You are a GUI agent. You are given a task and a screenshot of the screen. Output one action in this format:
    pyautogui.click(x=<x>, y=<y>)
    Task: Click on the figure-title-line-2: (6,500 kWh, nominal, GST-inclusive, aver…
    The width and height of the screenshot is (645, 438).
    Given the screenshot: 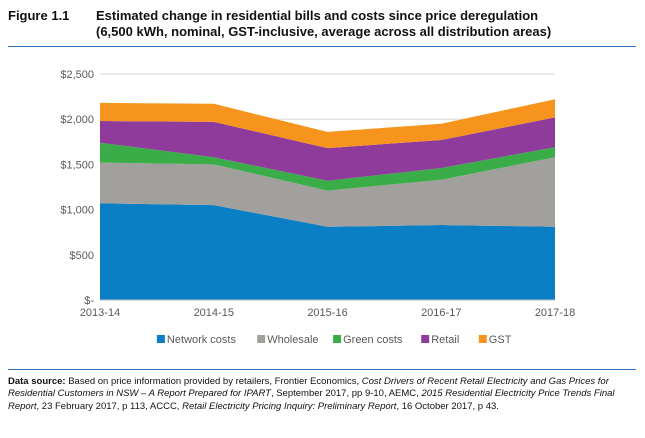 What is the action you would take?
    pyautogui.click(x=324, y=31)
    